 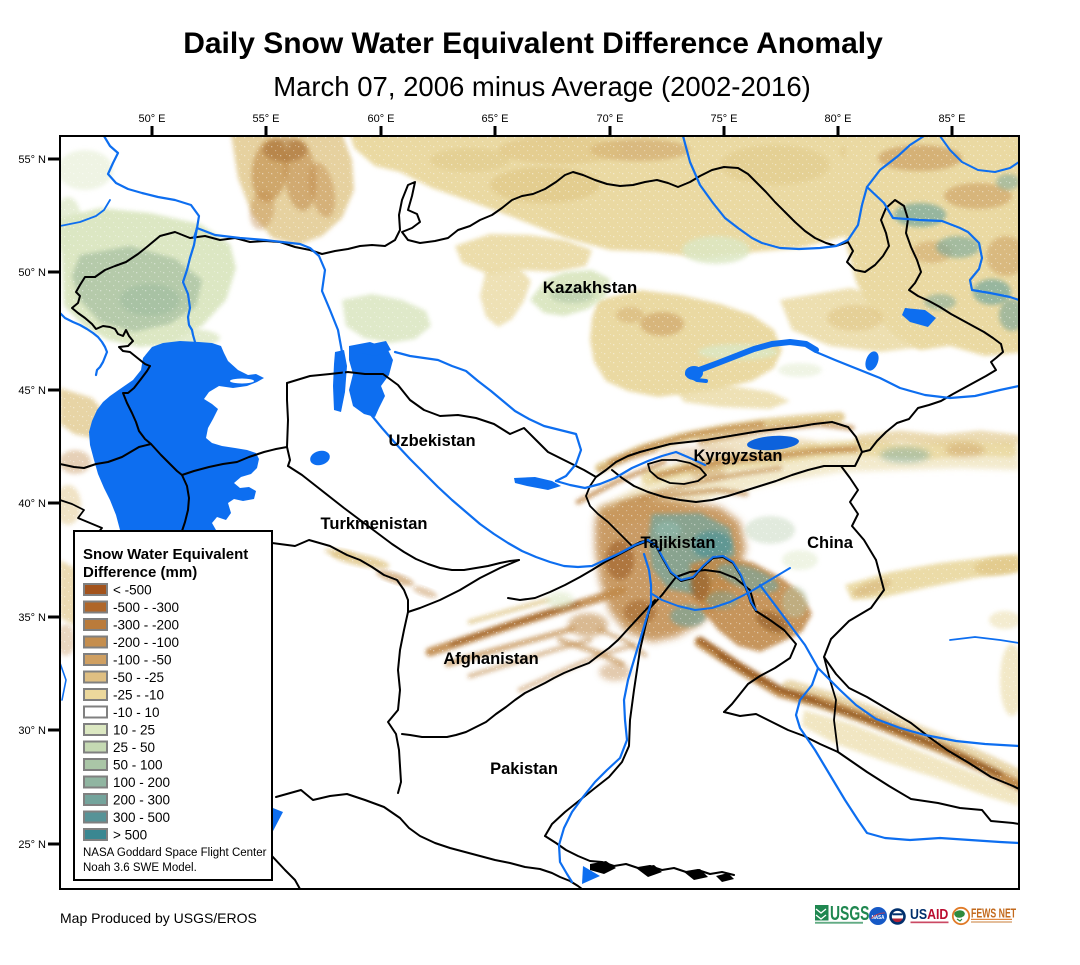 I want to click on svg-text: NASA, so click(x=878, y=917).